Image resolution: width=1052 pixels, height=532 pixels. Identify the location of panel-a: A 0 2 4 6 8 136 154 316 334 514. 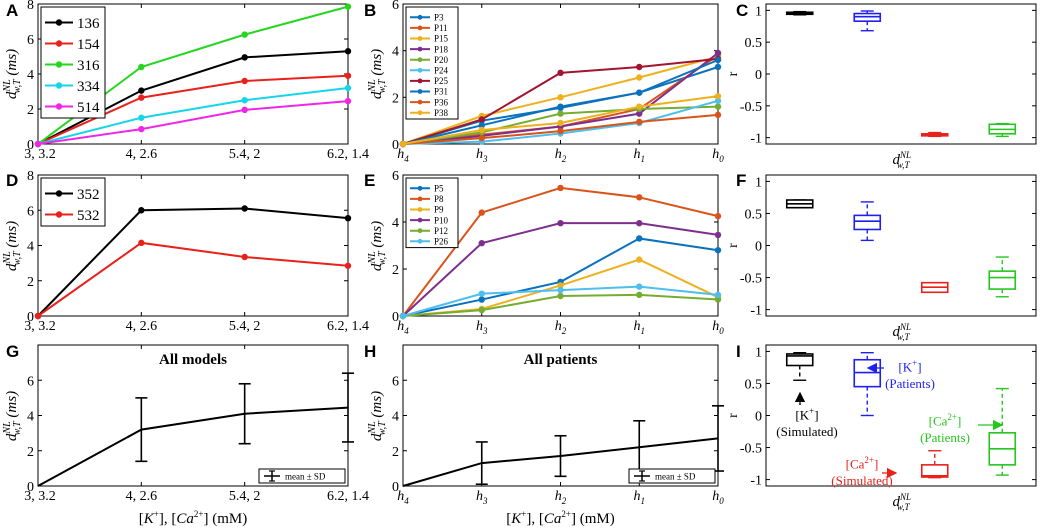
(179, 76).